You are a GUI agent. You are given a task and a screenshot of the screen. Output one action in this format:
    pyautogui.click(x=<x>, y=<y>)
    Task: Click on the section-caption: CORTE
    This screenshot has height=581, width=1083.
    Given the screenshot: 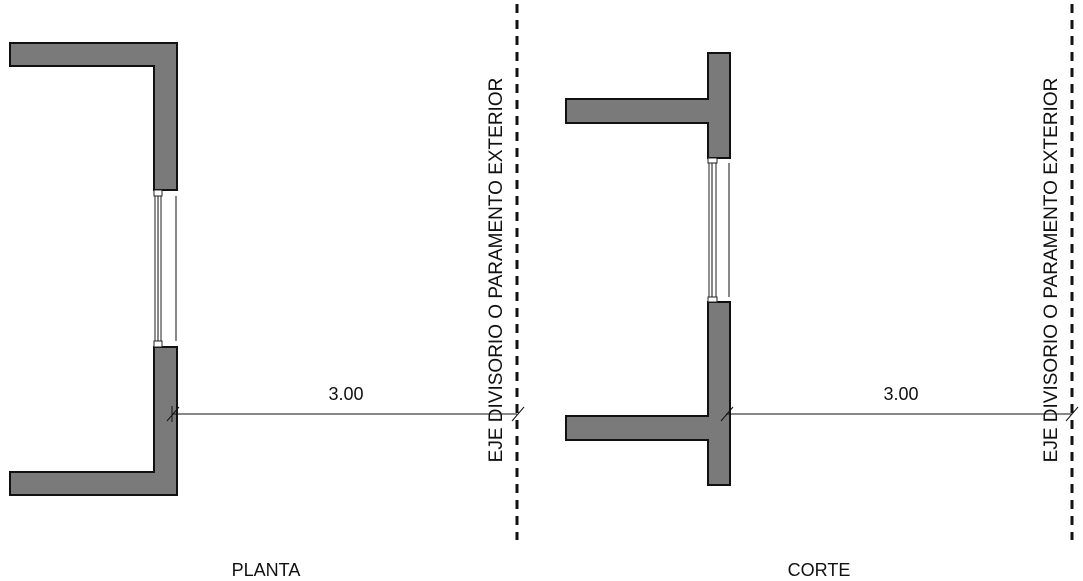 What is the action you would take?
    pyautogui.click(x=819, y=570)
    